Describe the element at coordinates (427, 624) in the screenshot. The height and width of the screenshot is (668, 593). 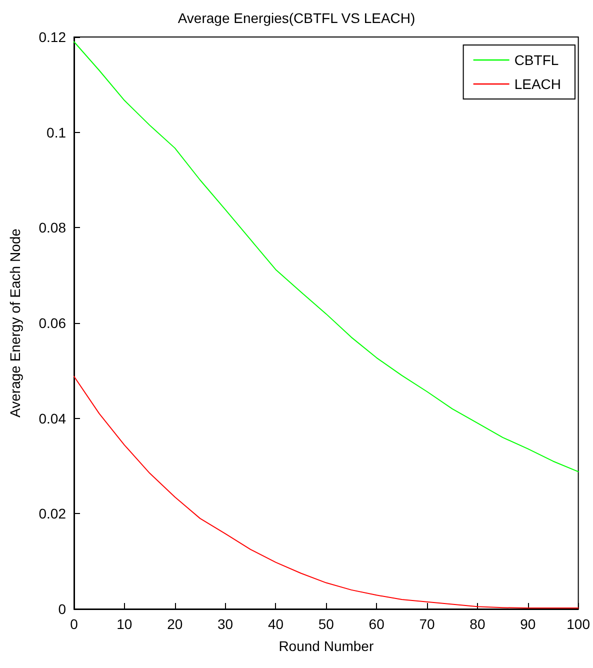
I see `x-tick-label: 70` at that location.